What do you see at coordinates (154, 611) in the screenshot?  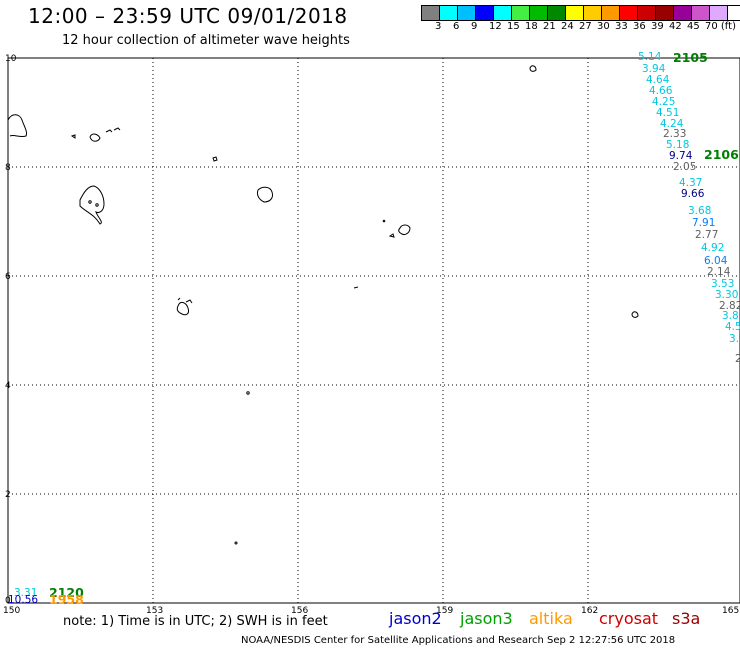 I see `x-tick-label: 153` at bounding box center [154, 611].